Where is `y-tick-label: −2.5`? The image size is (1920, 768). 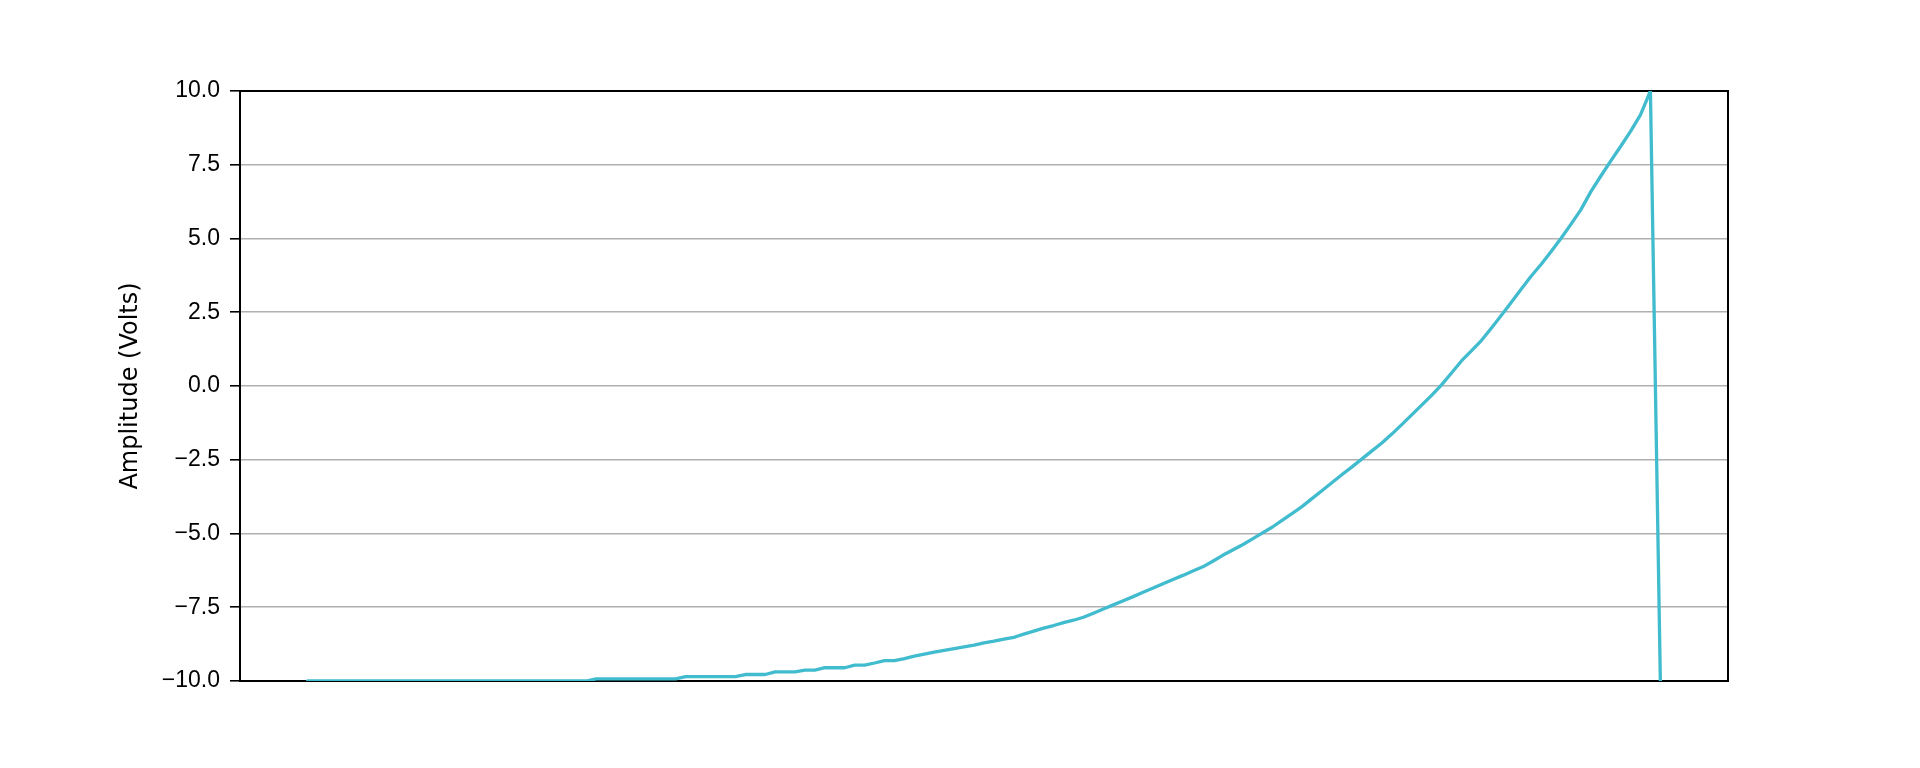 y-tick-label: −2.5 is located at coordinates (197, 458).